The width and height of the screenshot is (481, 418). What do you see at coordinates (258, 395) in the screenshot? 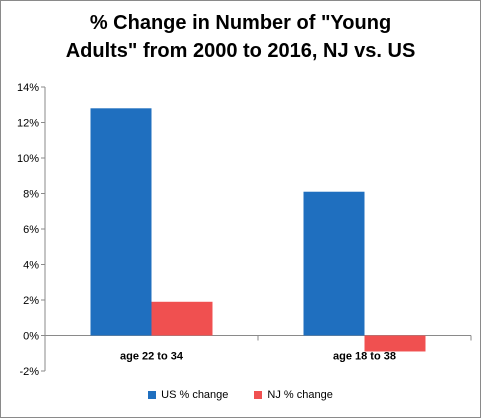
I see `legend-swatch-nj` at bounding box center [258, 395].